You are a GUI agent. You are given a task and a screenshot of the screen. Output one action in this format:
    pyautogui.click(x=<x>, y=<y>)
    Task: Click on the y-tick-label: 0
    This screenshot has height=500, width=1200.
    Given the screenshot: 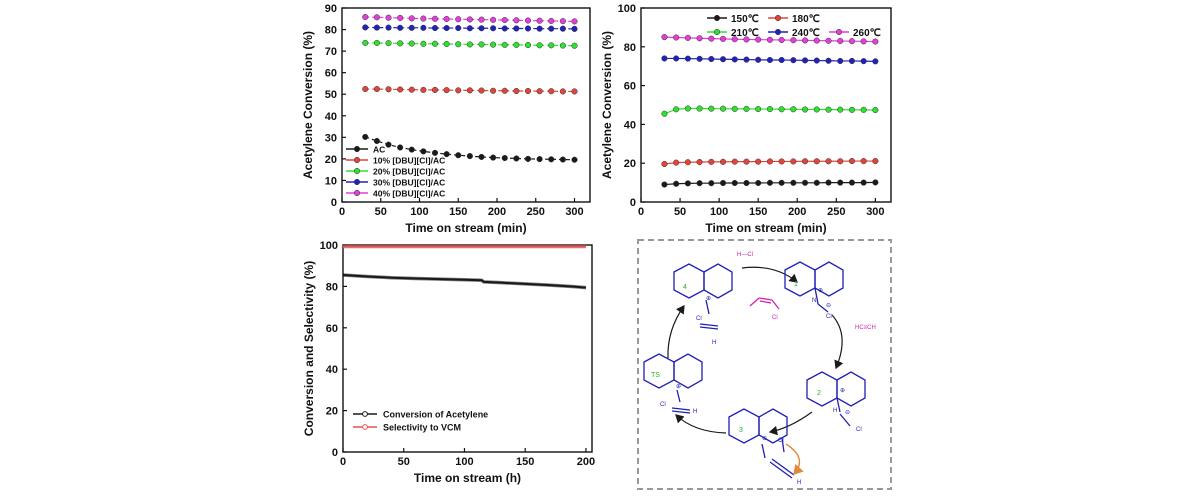 What is the action you would take?
    pyautogui.click(x=633, y=203)
    